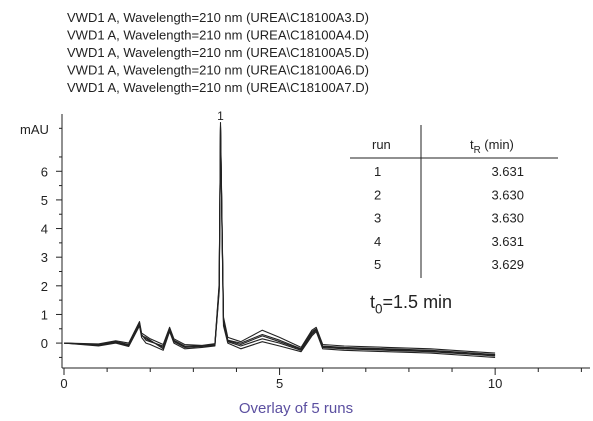  I want to click on x-tick-label: 10, so click(495, 383).